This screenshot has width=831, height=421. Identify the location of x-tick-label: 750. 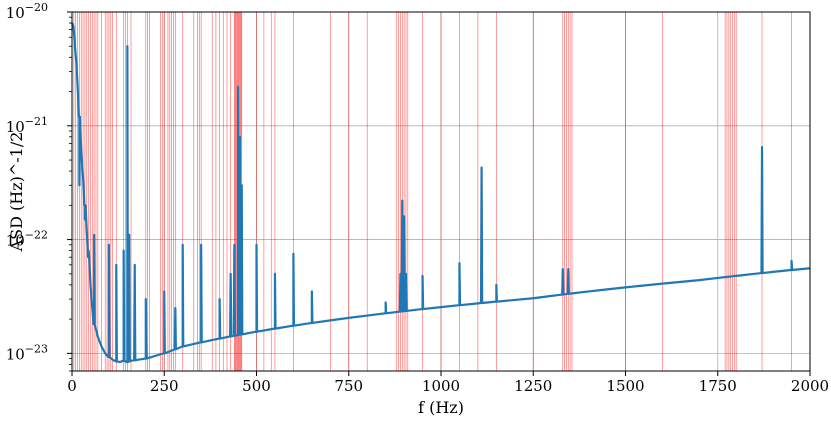
(348, 386).